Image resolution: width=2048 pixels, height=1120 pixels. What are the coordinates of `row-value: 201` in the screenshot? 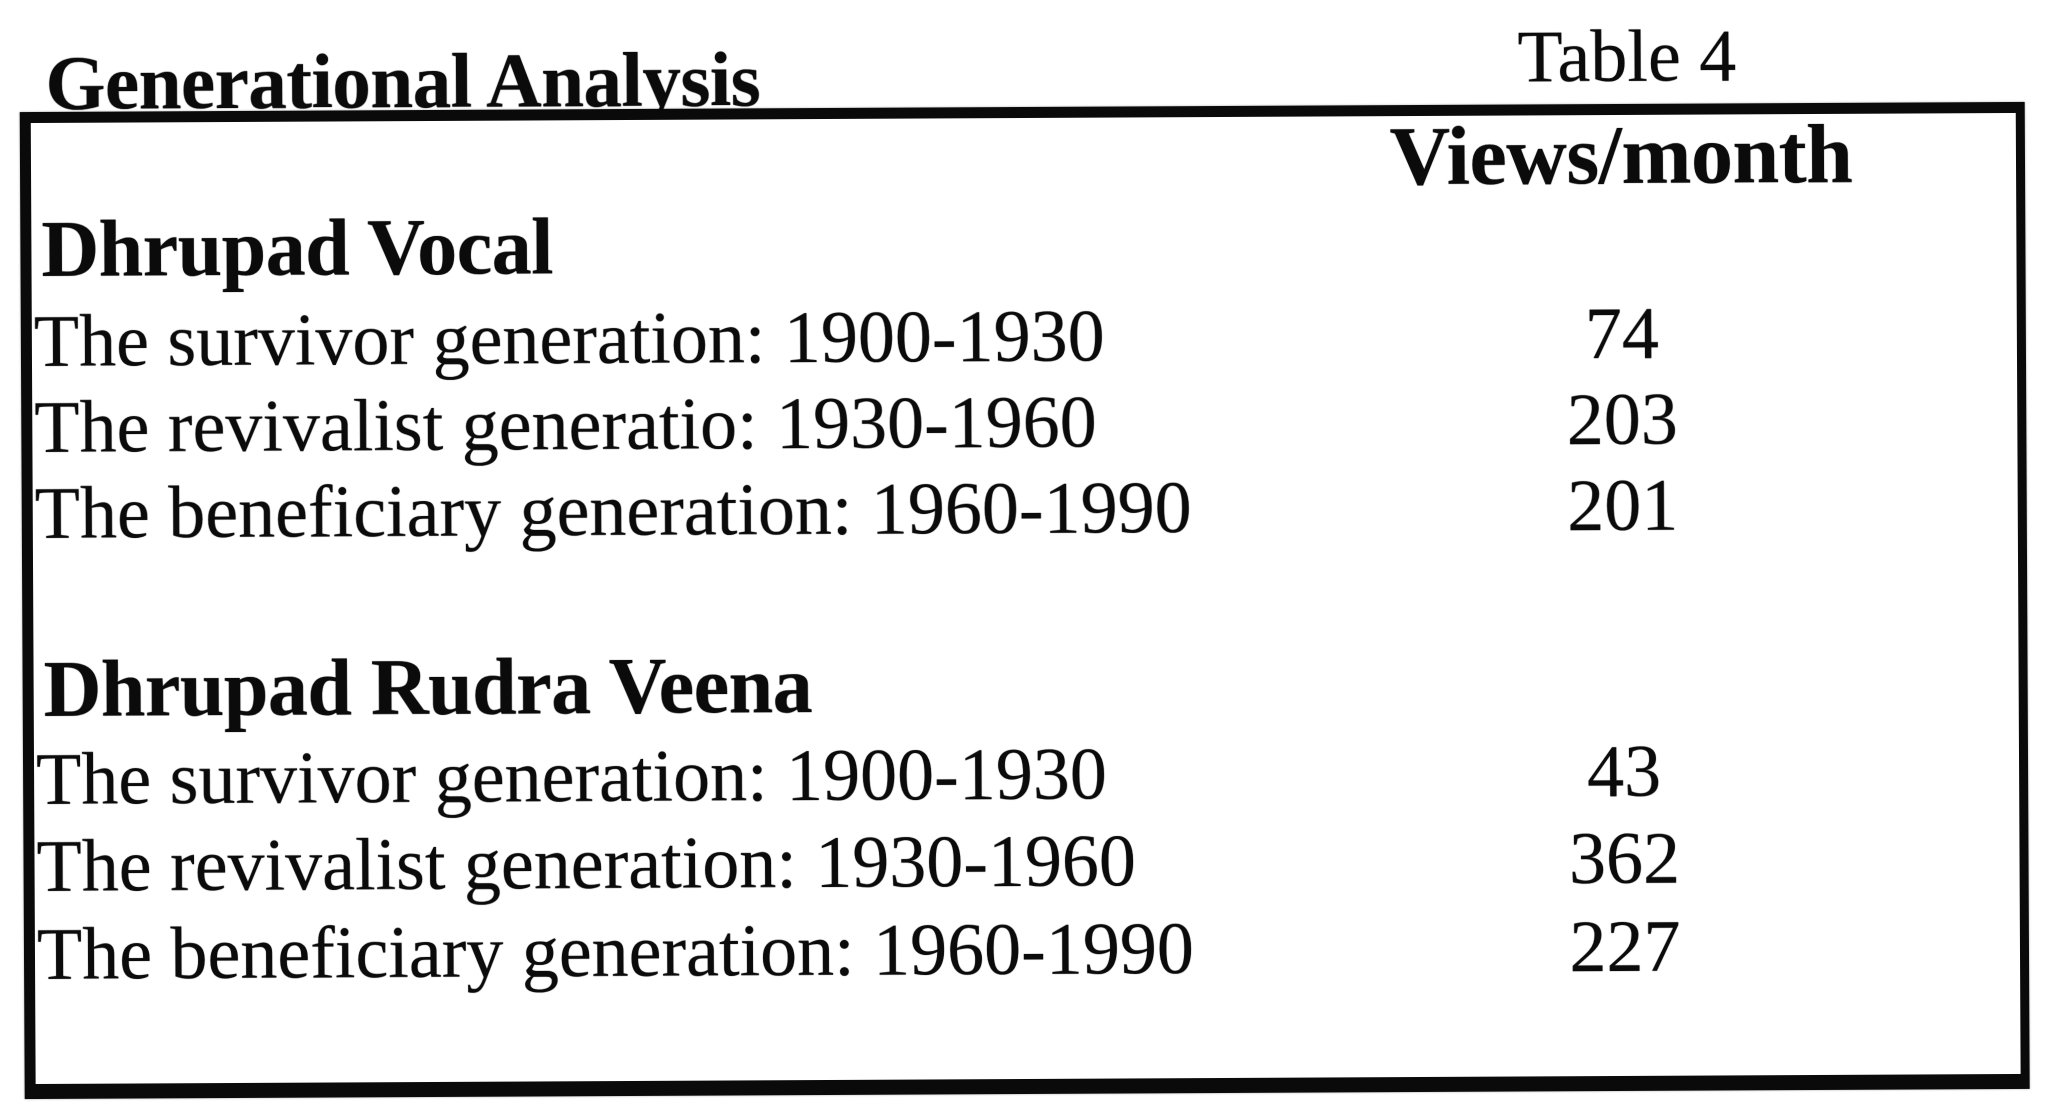 It's located at (1623, 506).